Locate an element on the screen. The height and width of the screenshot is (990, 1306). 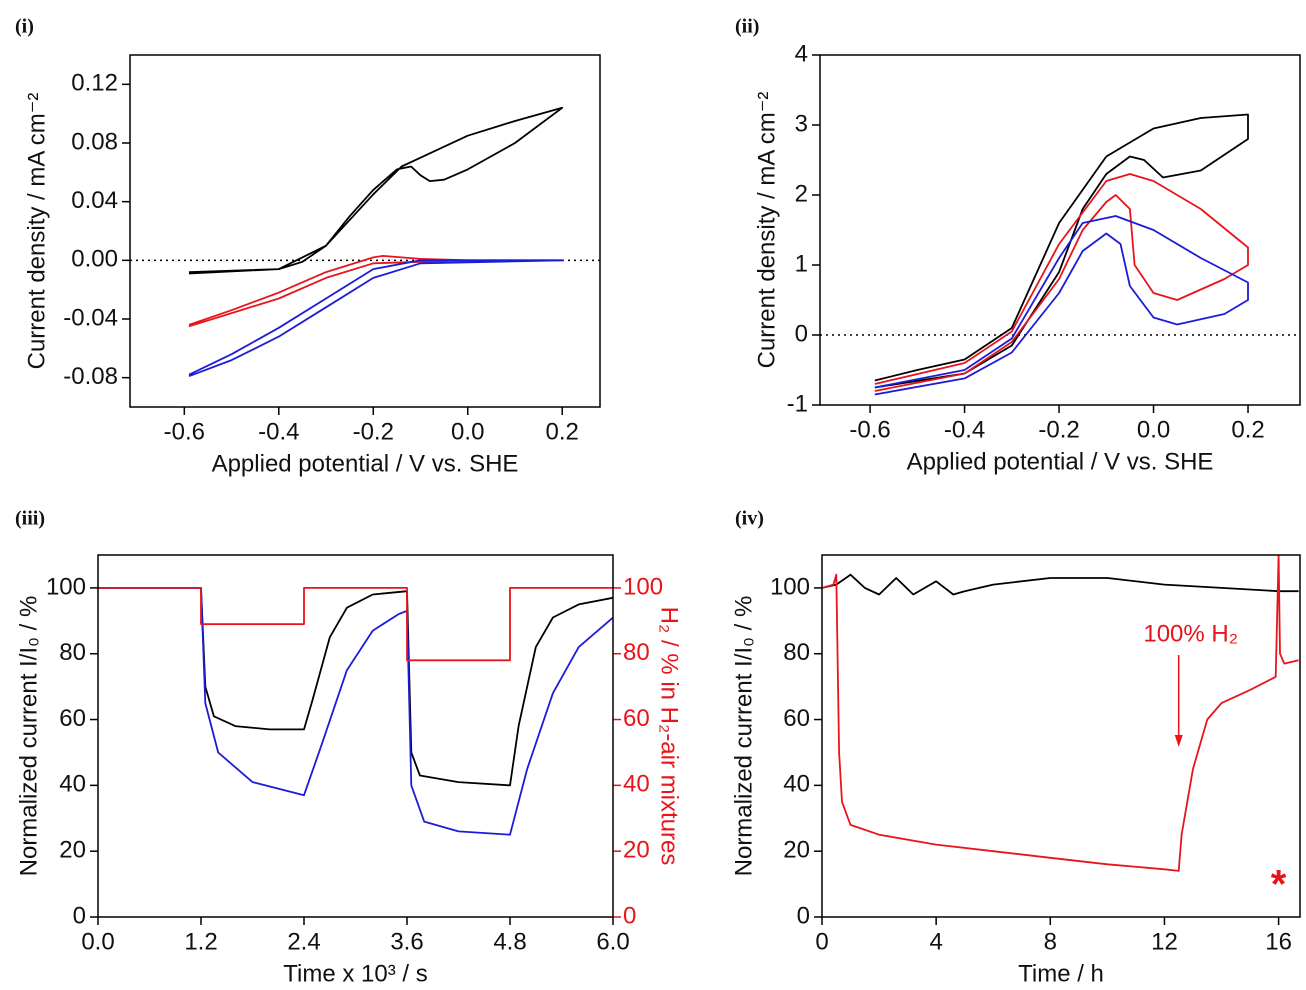
y2-tick-label: 60 is located at coordinates (636, 718).